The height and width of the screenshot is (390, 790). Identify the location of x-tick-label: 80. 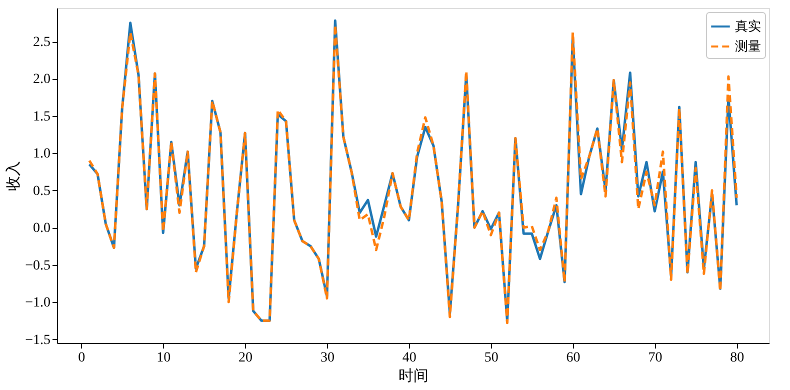
(737, 358).